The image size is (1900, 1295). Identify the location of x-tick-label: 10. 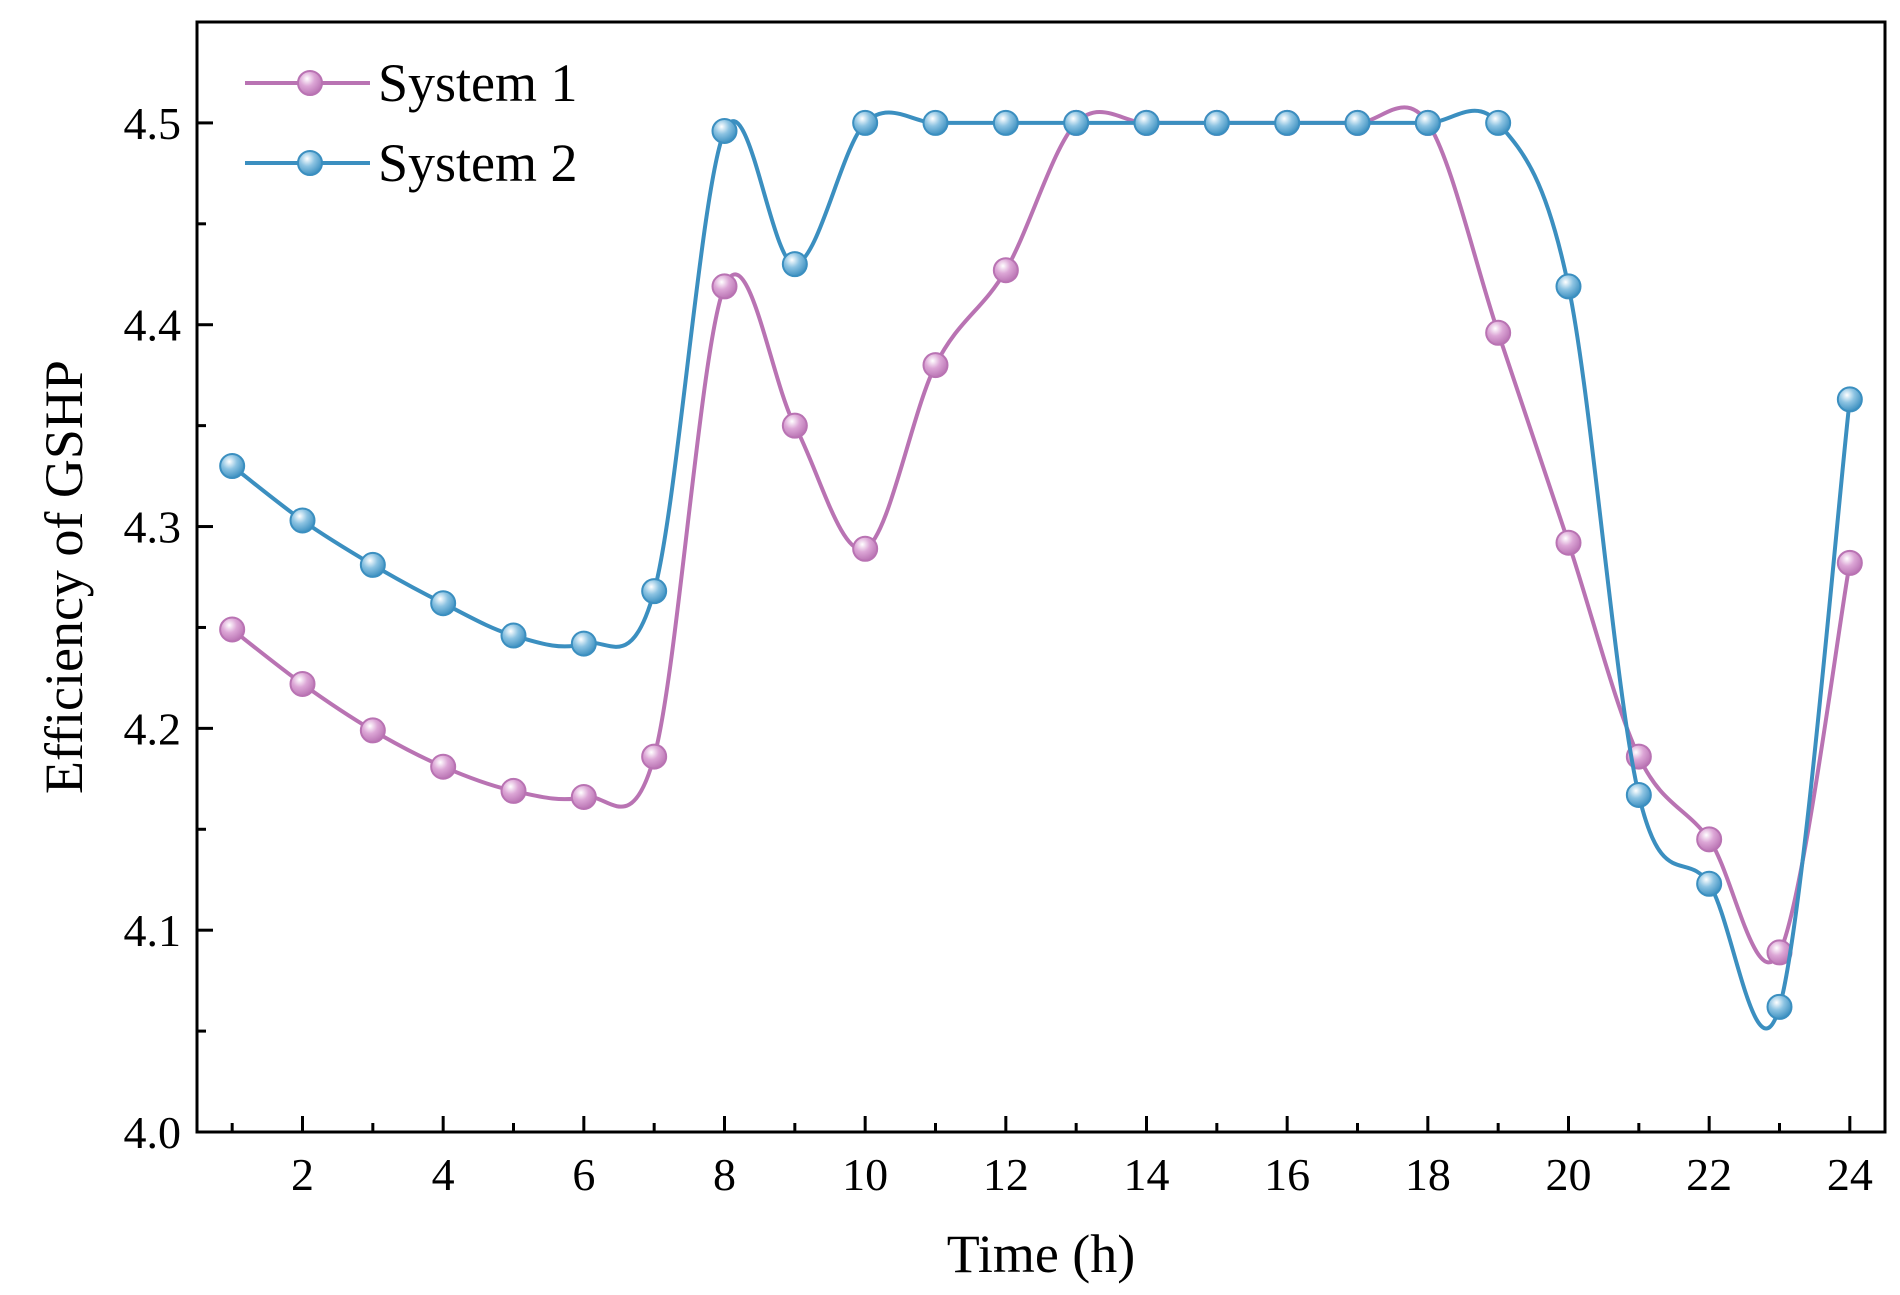
(865, 1174).